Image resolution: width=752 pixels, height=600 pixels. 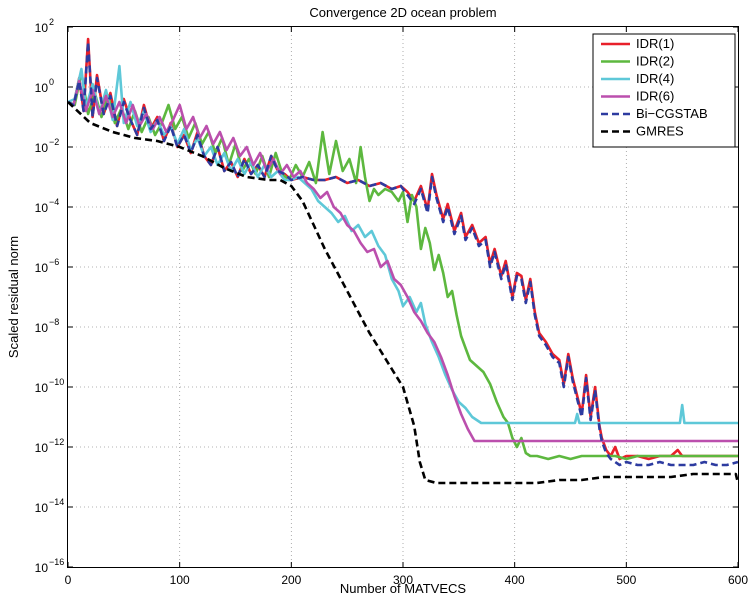 What do you see at coordinates (738, 580) in the screenshot?
I see `x-tick-label: 600` at bounding box center [738, 580].